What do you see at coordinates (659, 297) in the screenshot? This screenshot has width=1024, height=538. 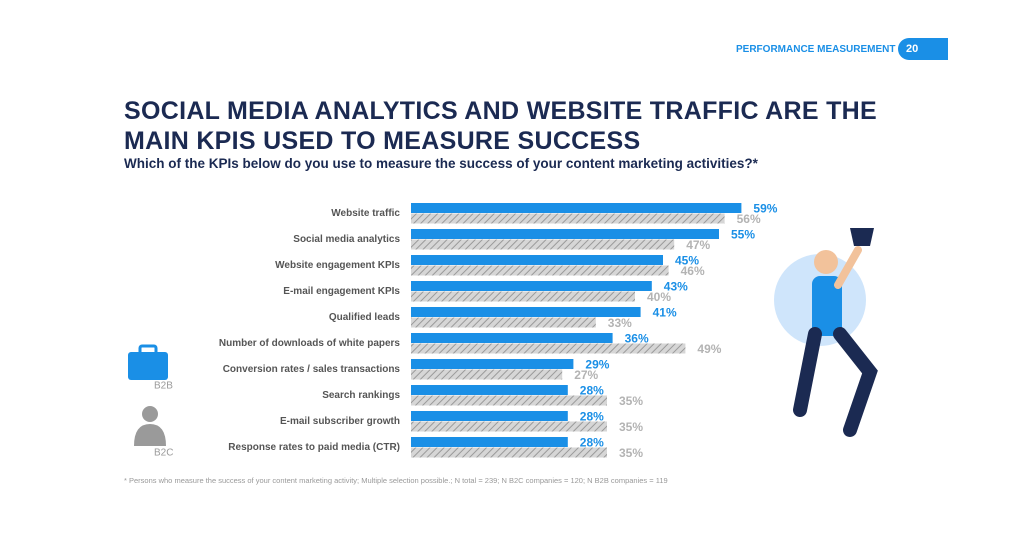 I see `value-label: 40%` at bounding box center [659, 297].